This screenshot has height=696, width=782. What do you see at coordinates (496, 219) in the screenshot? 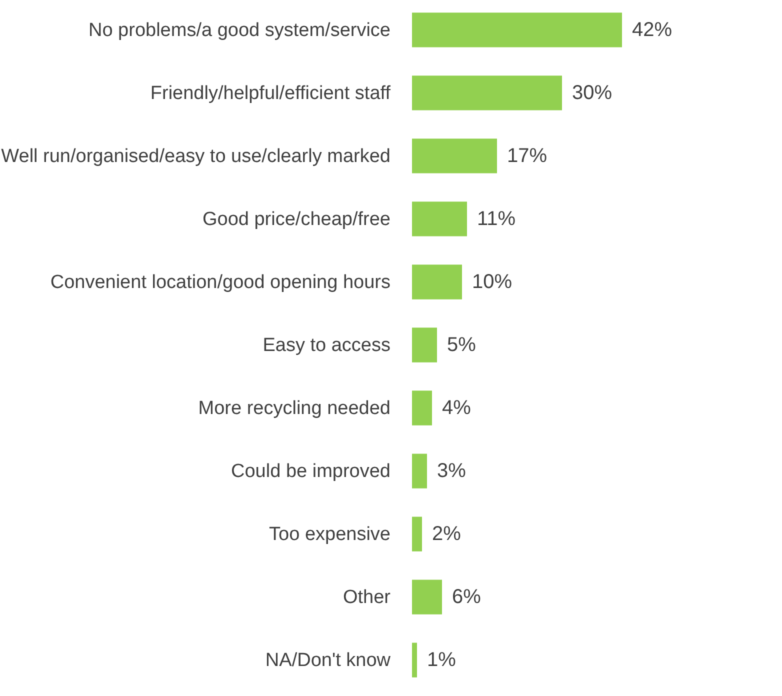
I see `data-label: 11%` at bounding box center [496, 219].